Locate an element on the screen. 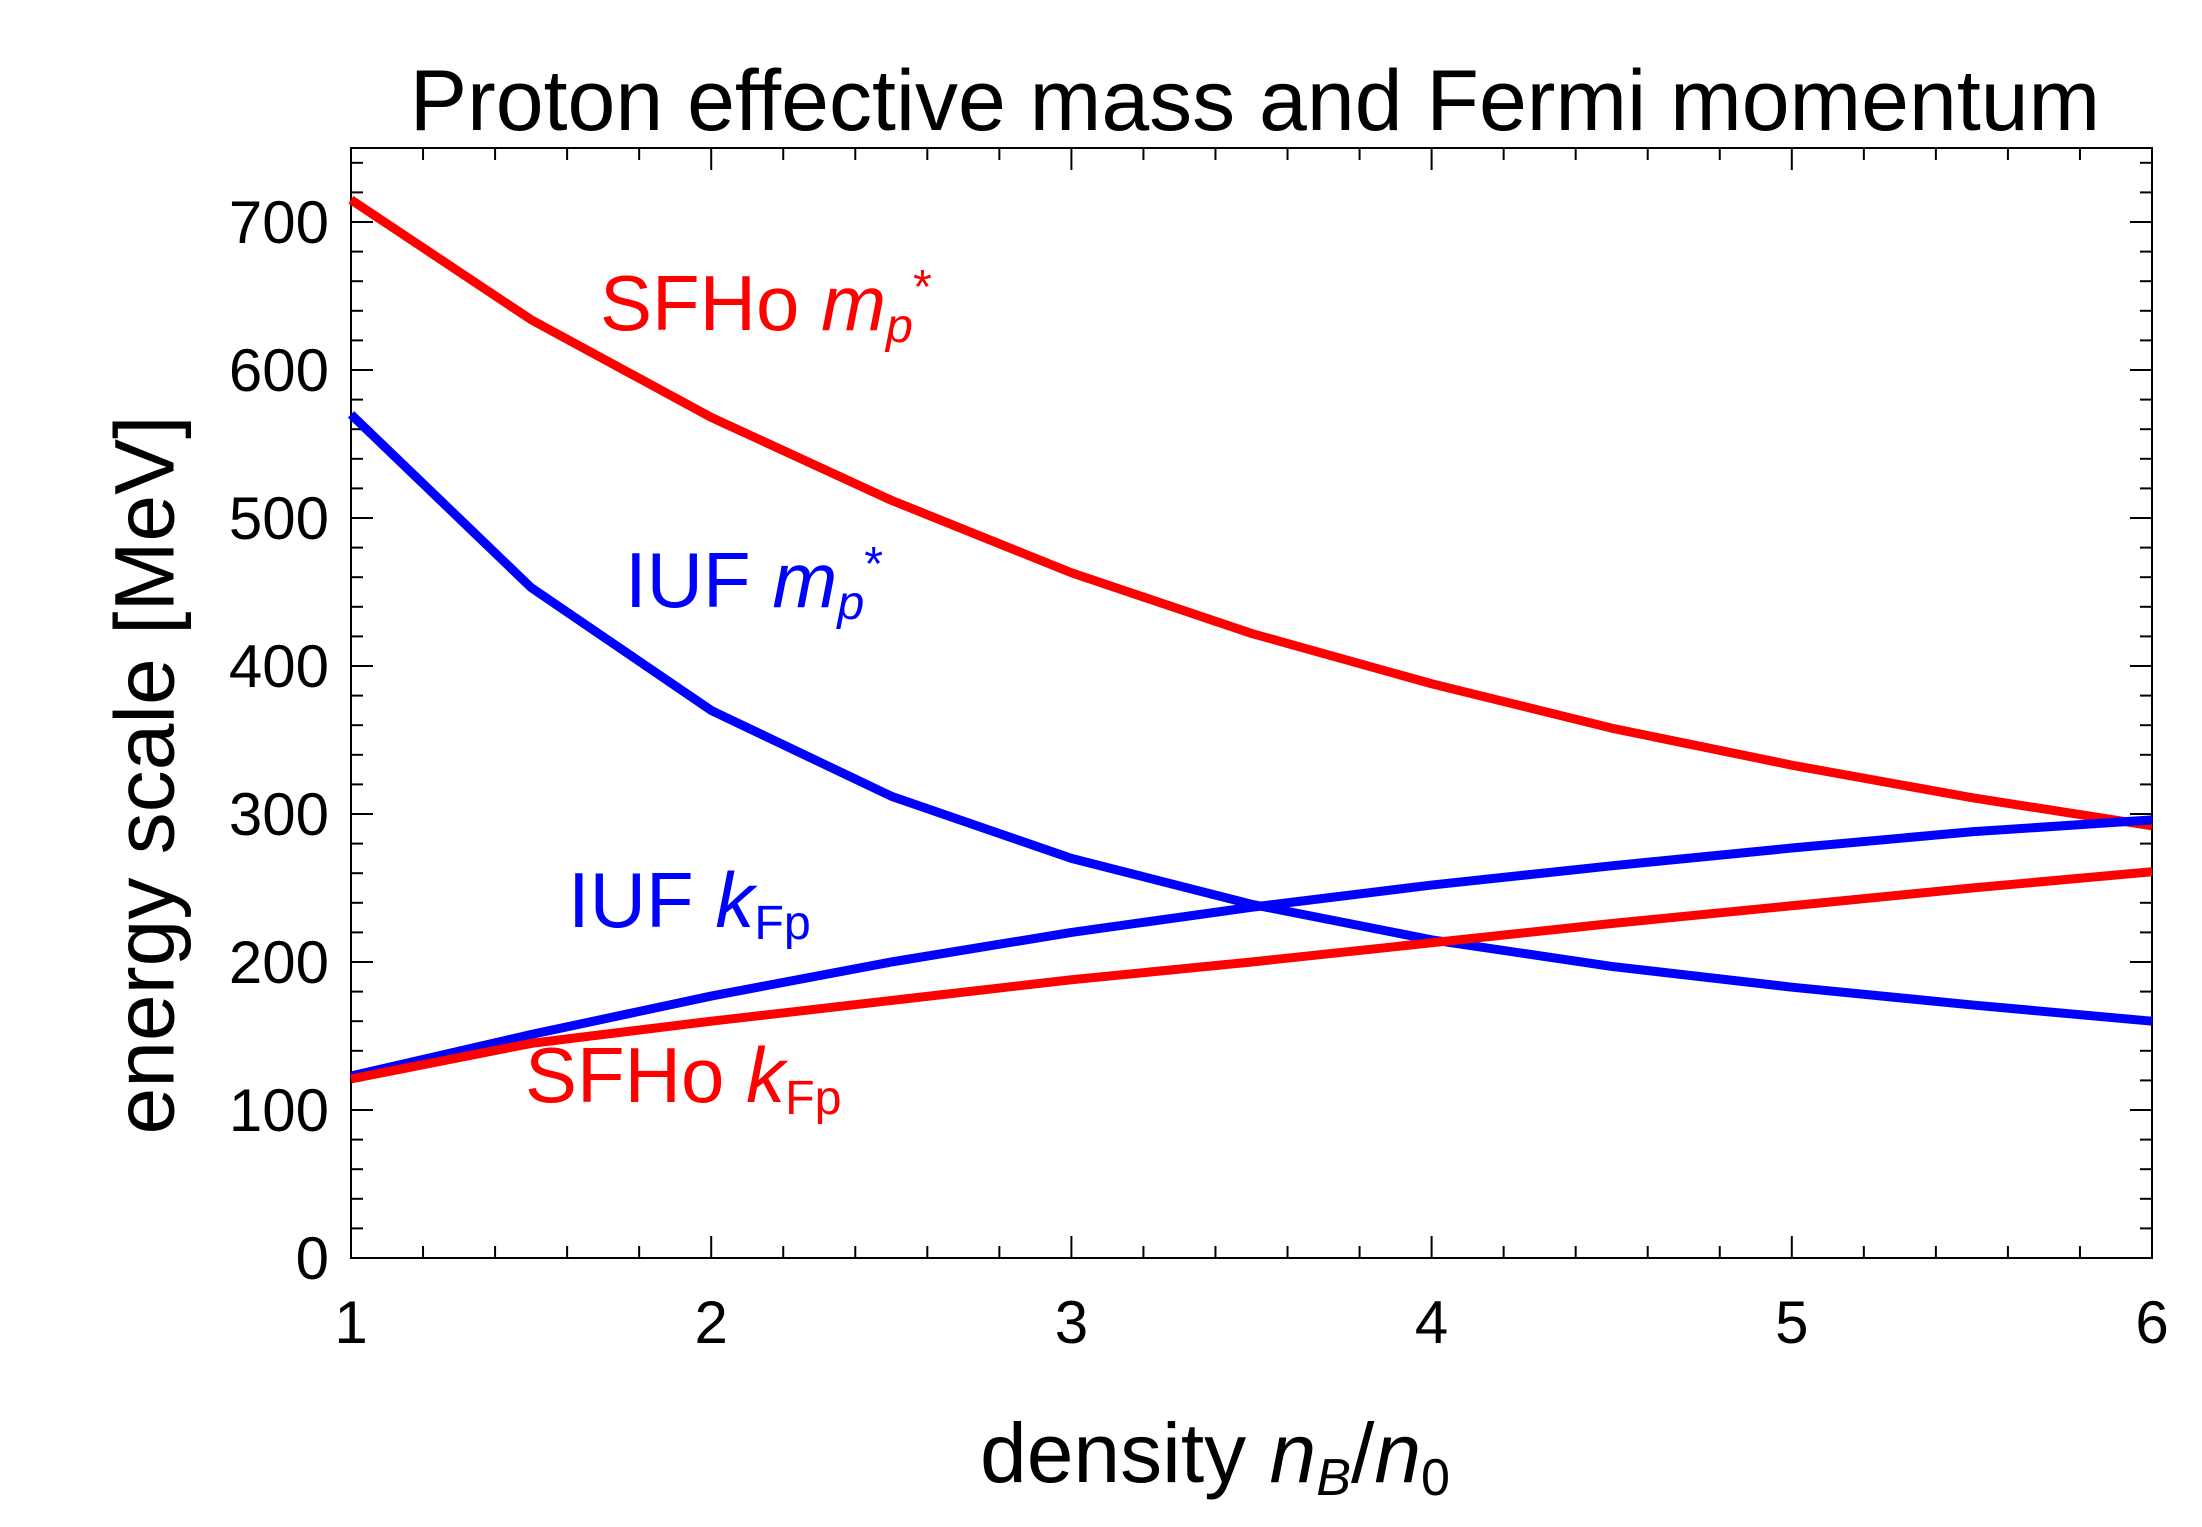 Image resolution: width=2202 pixels, height=1527 pixels. x-tick-label: 4 is located at coordinates (1431, 1322).